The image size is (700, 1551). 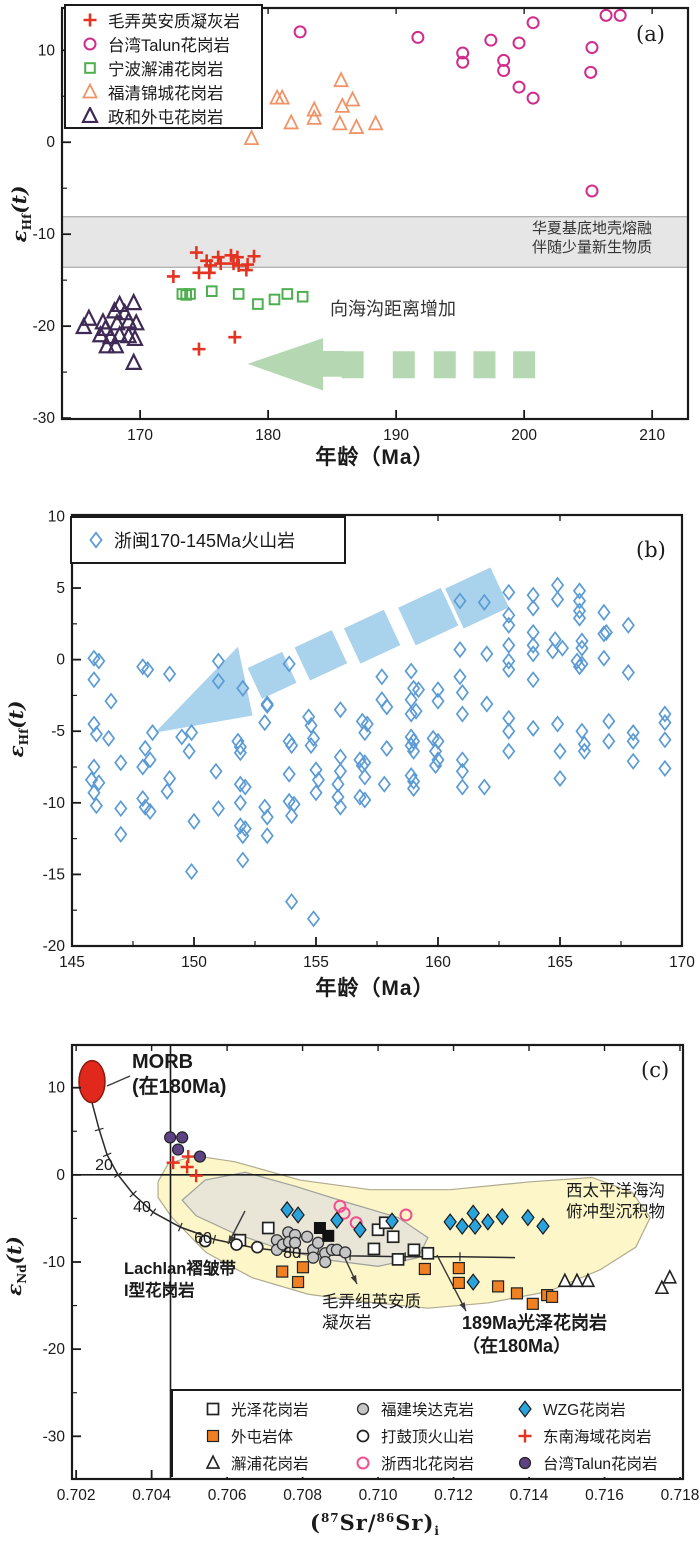 What do you see at coordinates (213, 301) in the screenshot?
I see `series-maonong-dacitic-tuff` at bounding box center [213, 301].